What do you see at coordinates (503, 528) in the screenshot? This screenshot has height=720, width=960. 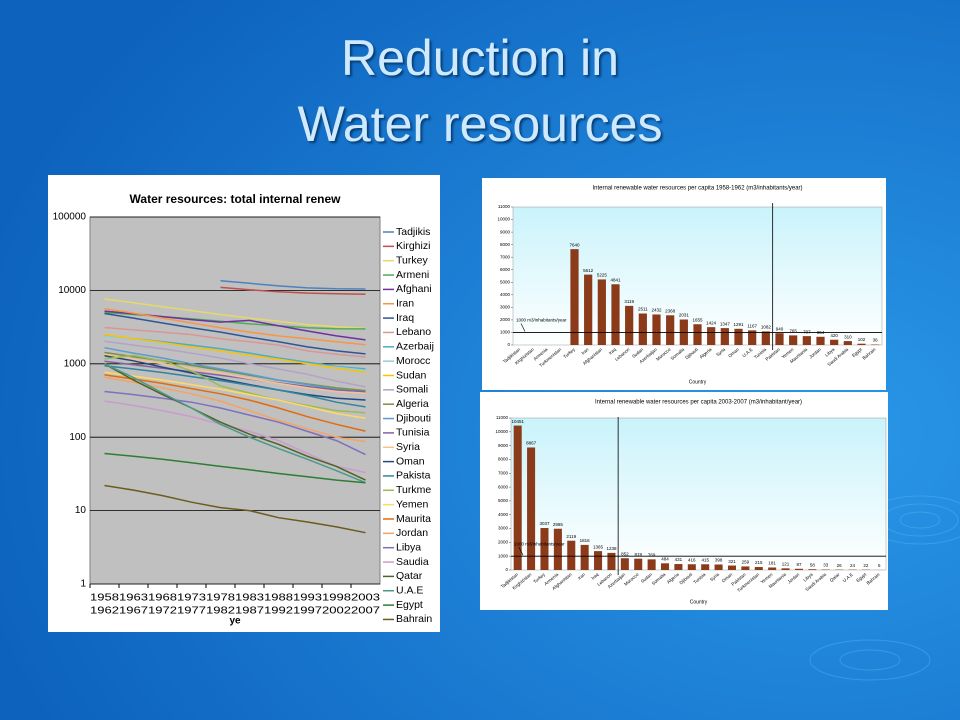 I see `y-tick-label: 3000` at bounding box center [503, 528].